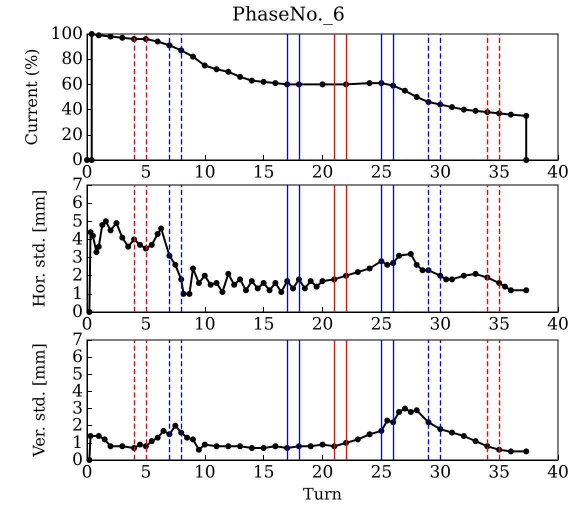 This screenshot has height=505, width=577. Describe the element at coordinates (77, 258) in the screenshot. I see `y-tick-label: 3` at that location.